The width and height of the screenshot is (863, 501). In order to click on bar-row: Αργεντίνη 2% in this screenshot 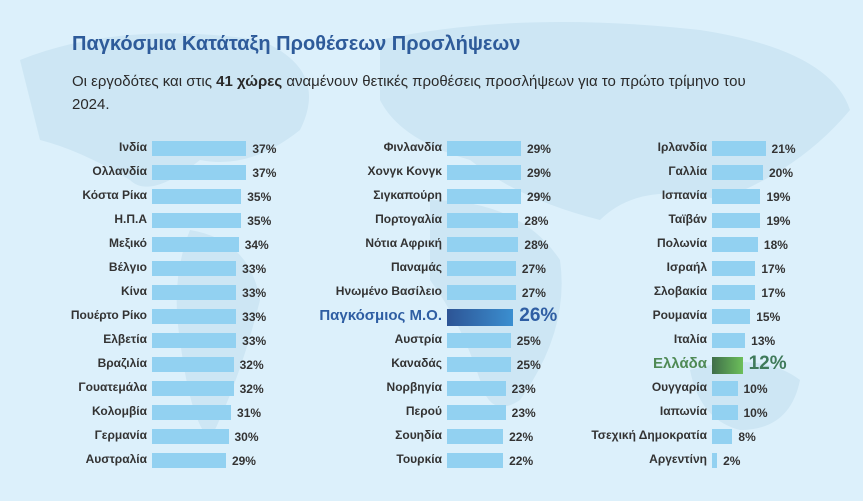, I will do `click(431, 460)`.